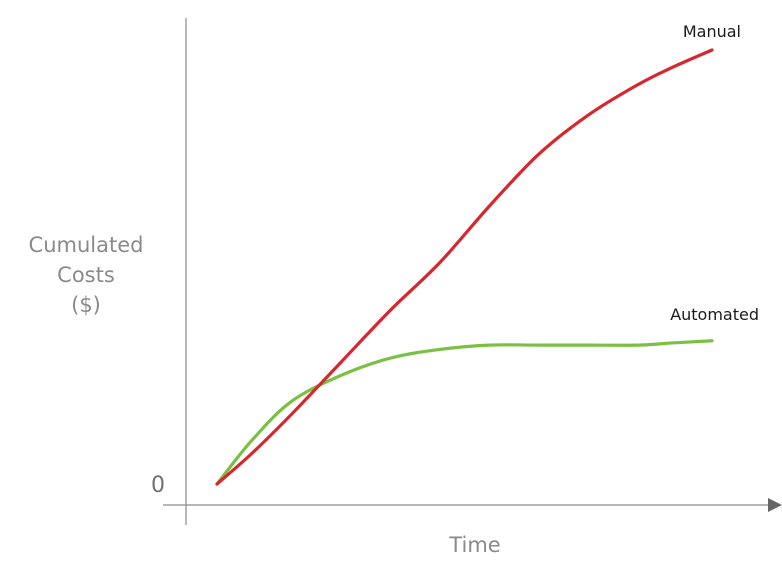 This screenshot has width=782, height=565. I want to click on series-label-manual: Manual, so click(712, 31).